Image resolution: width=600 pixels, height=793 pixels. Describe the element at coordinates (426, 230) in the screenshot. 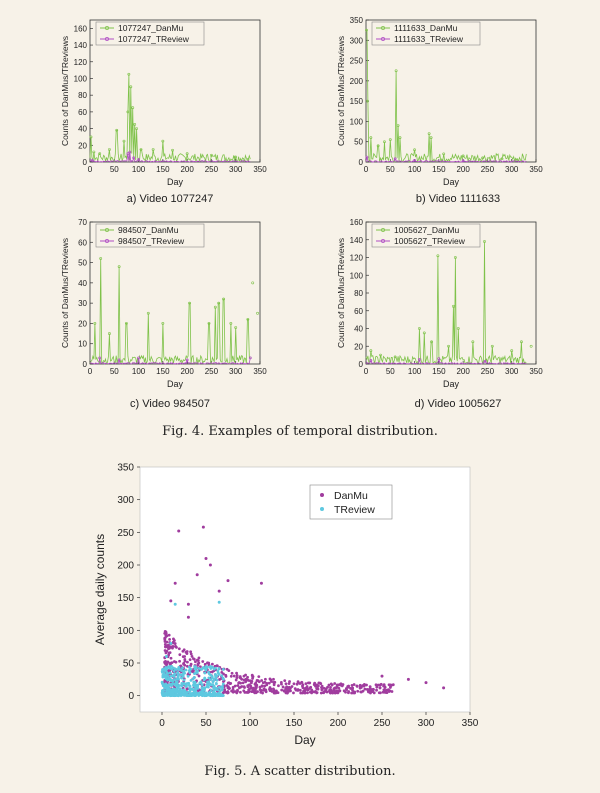

I see `legend-label: 1005627_DanMu` at that location.